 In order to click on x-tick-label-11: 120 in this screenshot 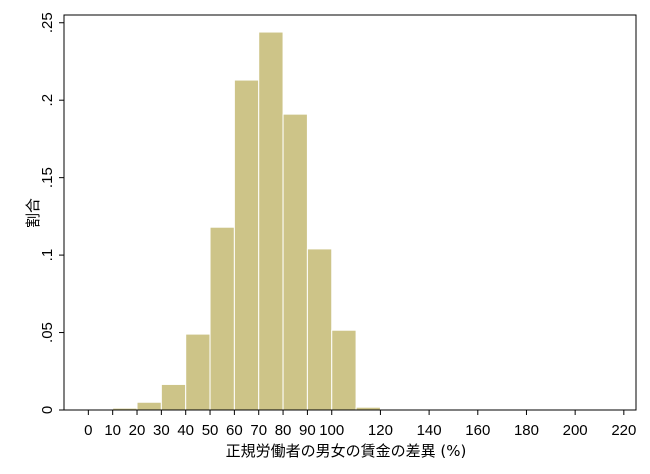, I will do `click(380, 430)`.